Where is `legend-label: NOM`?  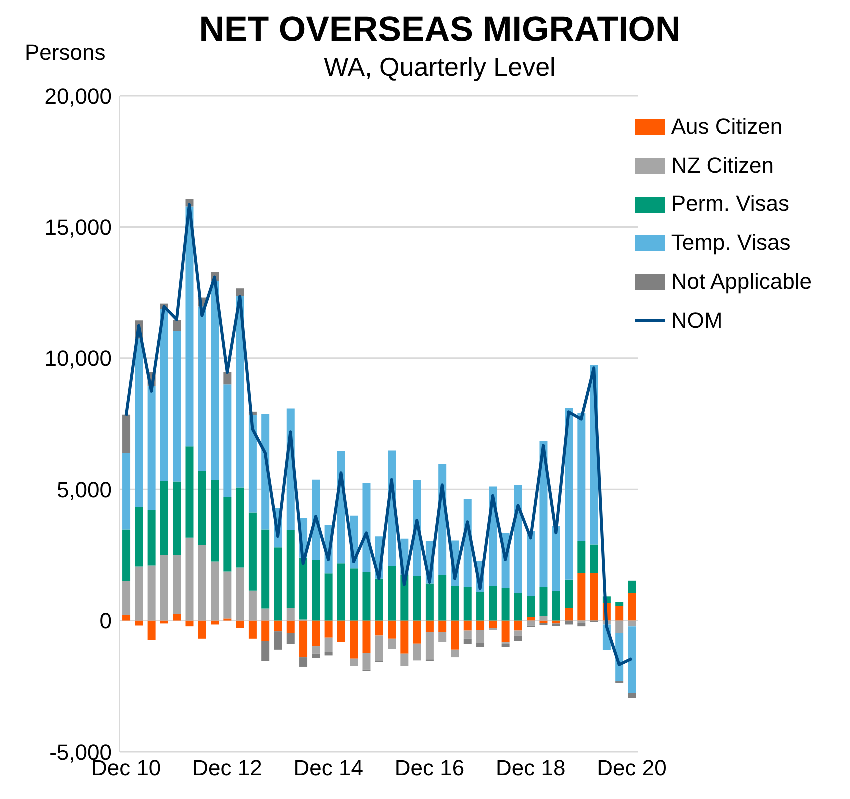 legend-label: NOM is located at coordinates (697, 320).